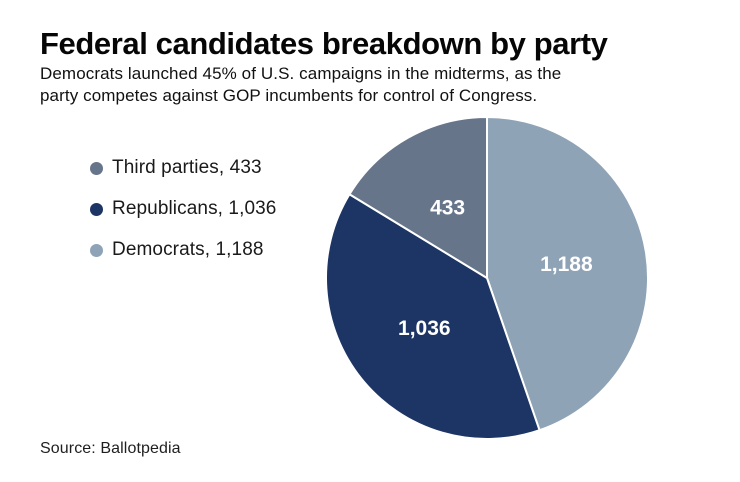 The width and height of the screenshot is (740, 482). I want to click on pie-slice-democrats, so click(568, 274).